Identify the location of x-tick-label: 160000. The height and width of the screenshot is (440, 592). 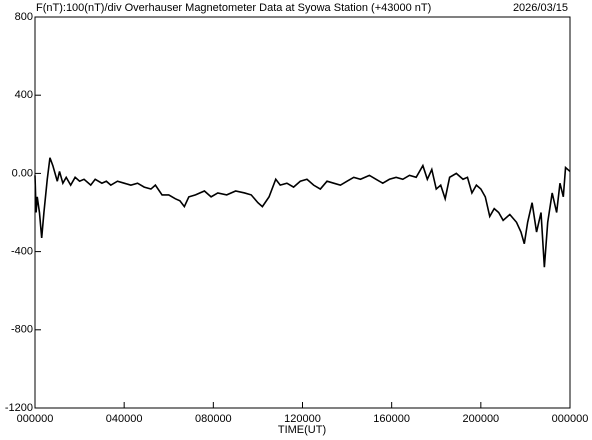
(391, 419).